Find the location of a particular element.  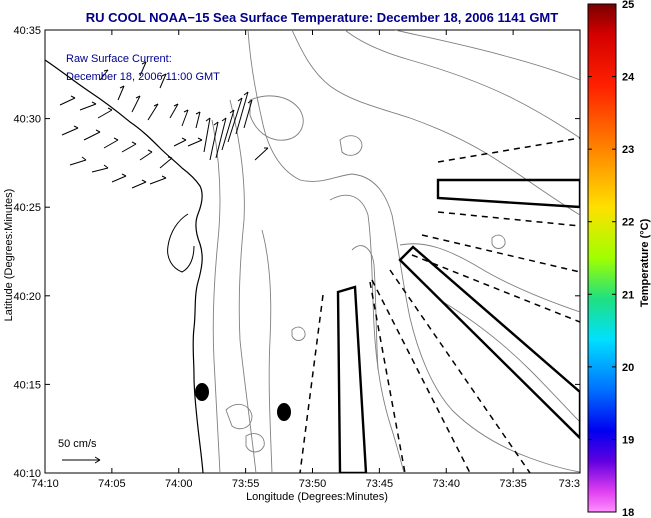

channel-southeast is located at coordinates (489, 342).